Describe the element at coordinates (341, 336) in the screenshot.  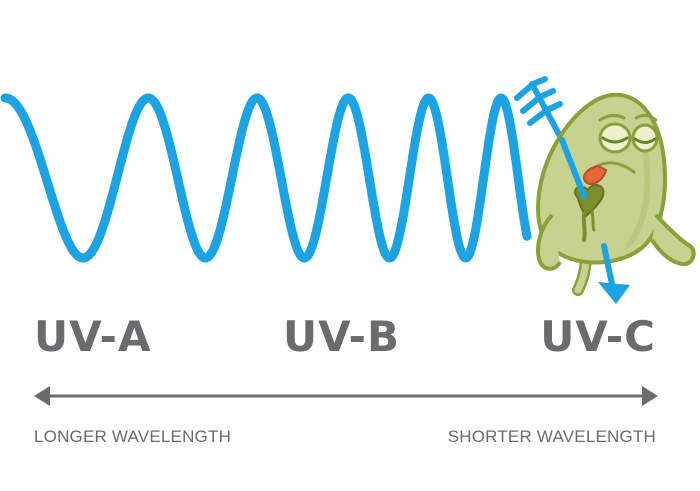
I see `band-label-uv-b: UV-B` at that location.